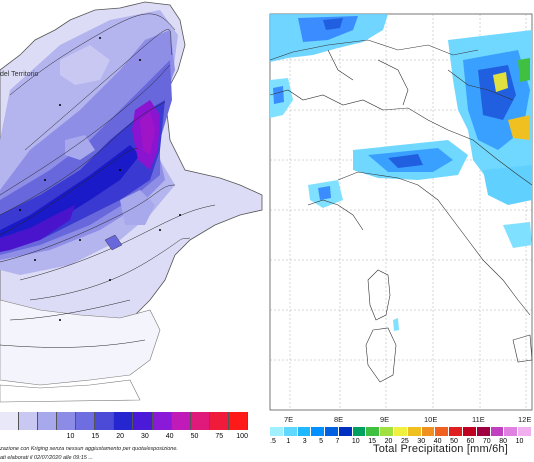  Describe the element at coordinates (169, 436) in the screenshot. I see `legend-tick-label: 40` at that location.